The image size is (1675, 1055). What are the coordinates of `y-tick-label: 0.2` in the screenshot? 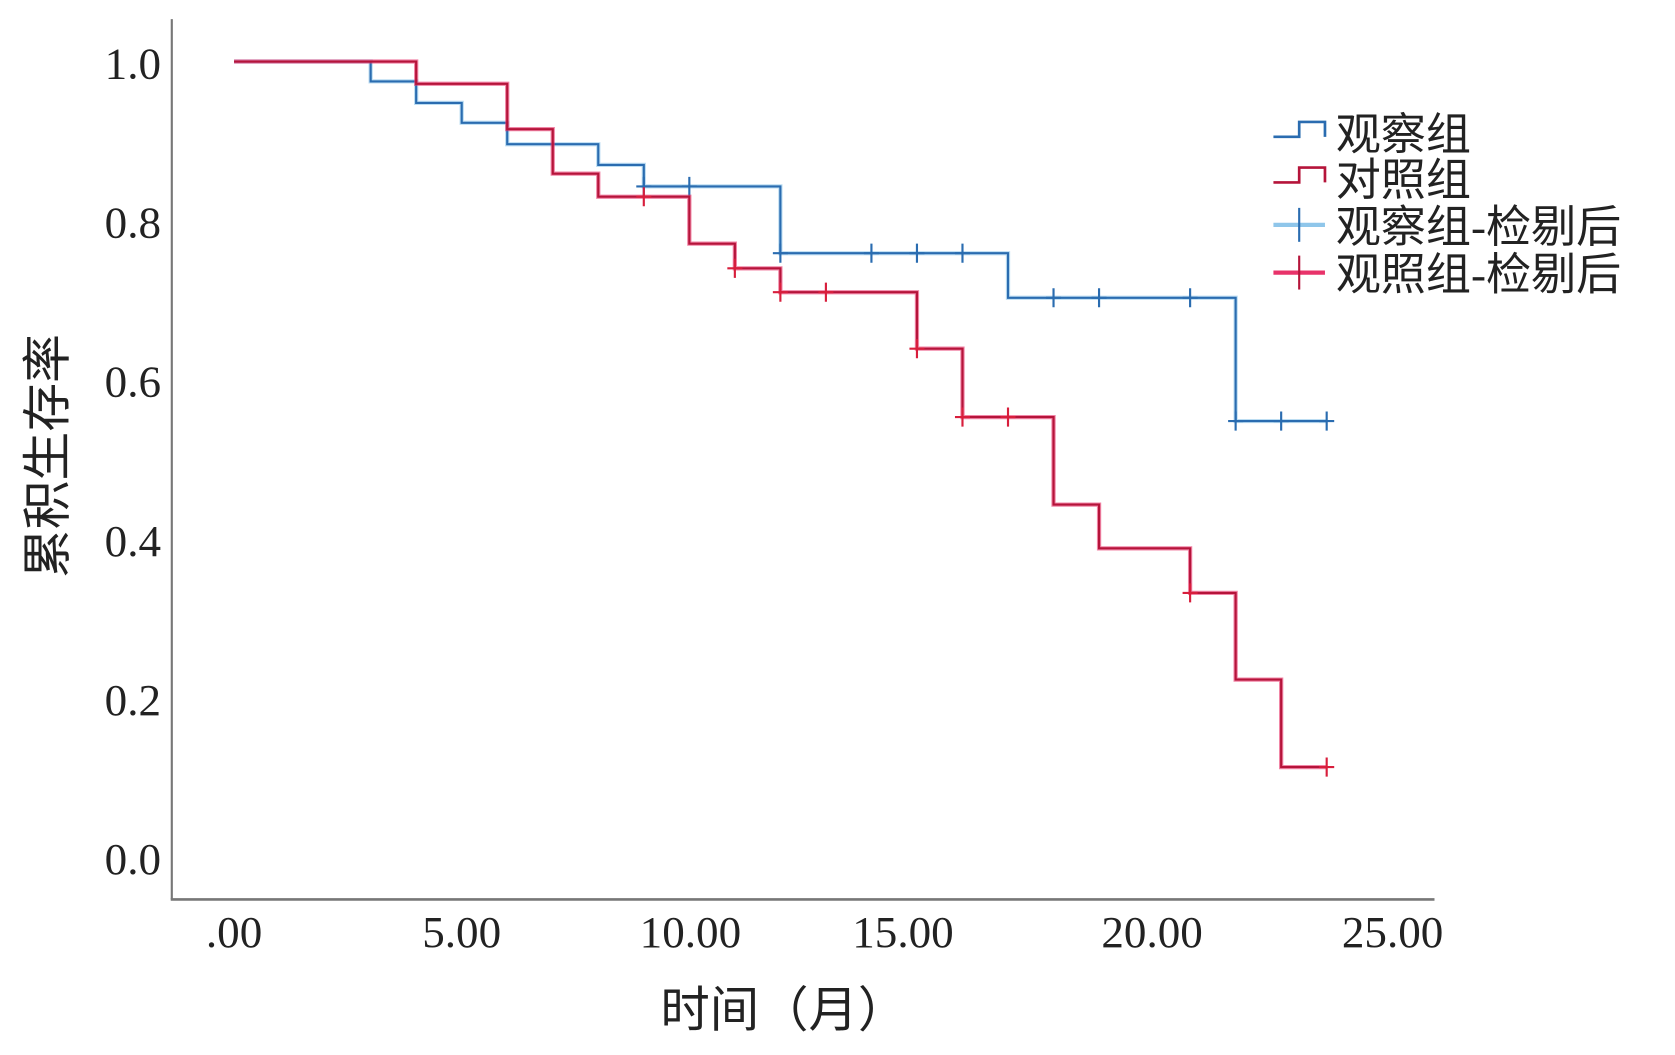 It's located at (133, 700).